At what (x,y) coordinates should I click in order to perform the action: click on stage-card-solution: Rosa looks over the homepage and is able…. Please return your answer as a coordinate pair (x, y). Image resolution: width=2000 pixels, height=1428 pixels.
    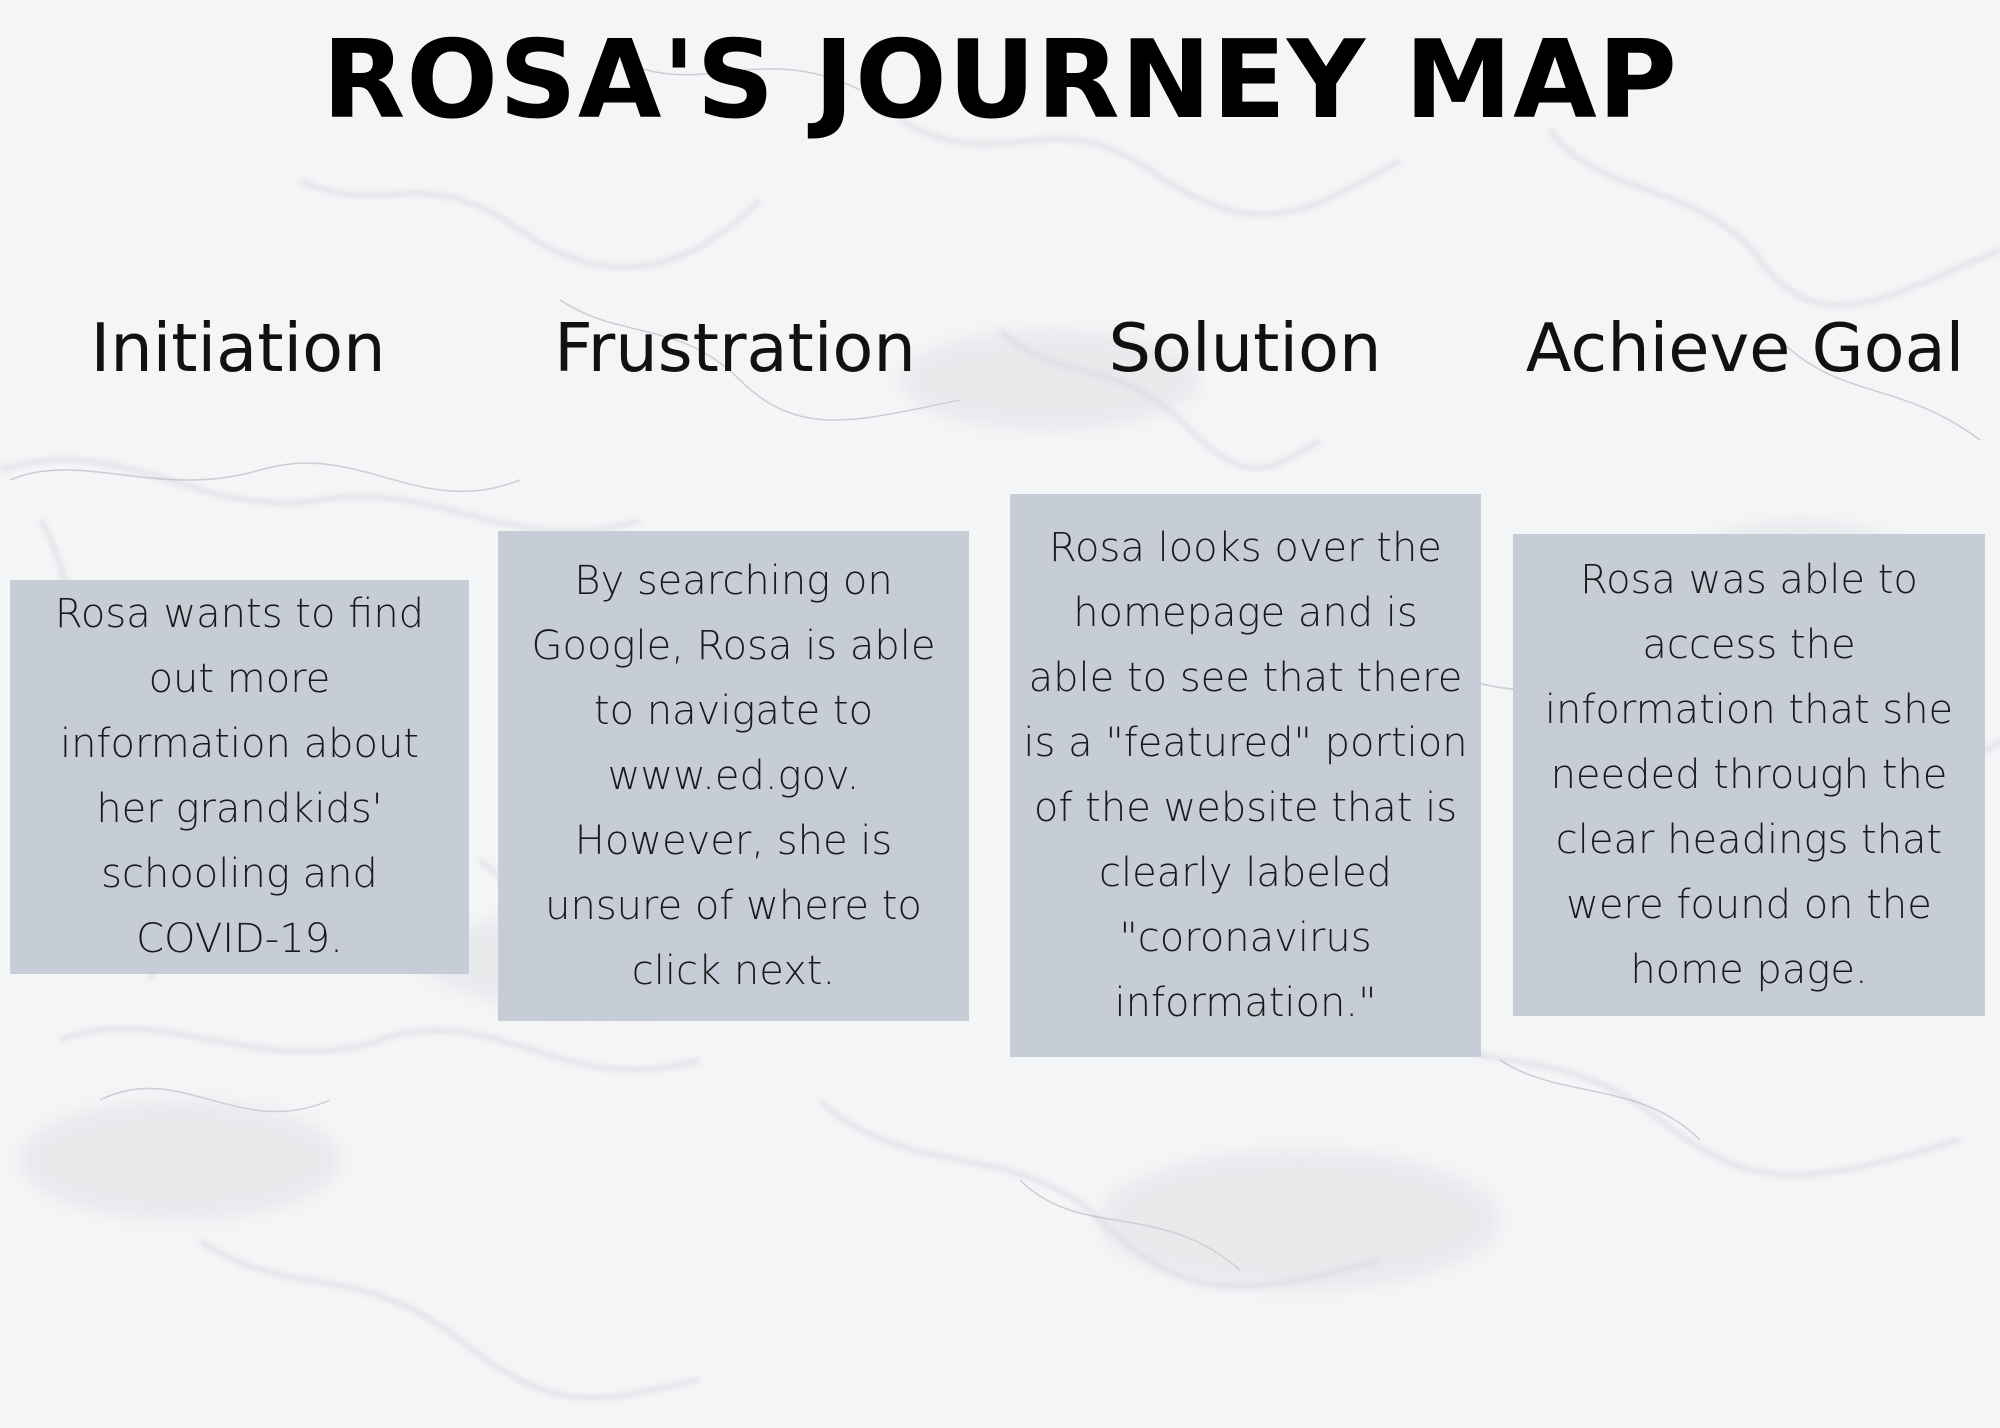
    Looking at the image, I should click on (1245, 775).